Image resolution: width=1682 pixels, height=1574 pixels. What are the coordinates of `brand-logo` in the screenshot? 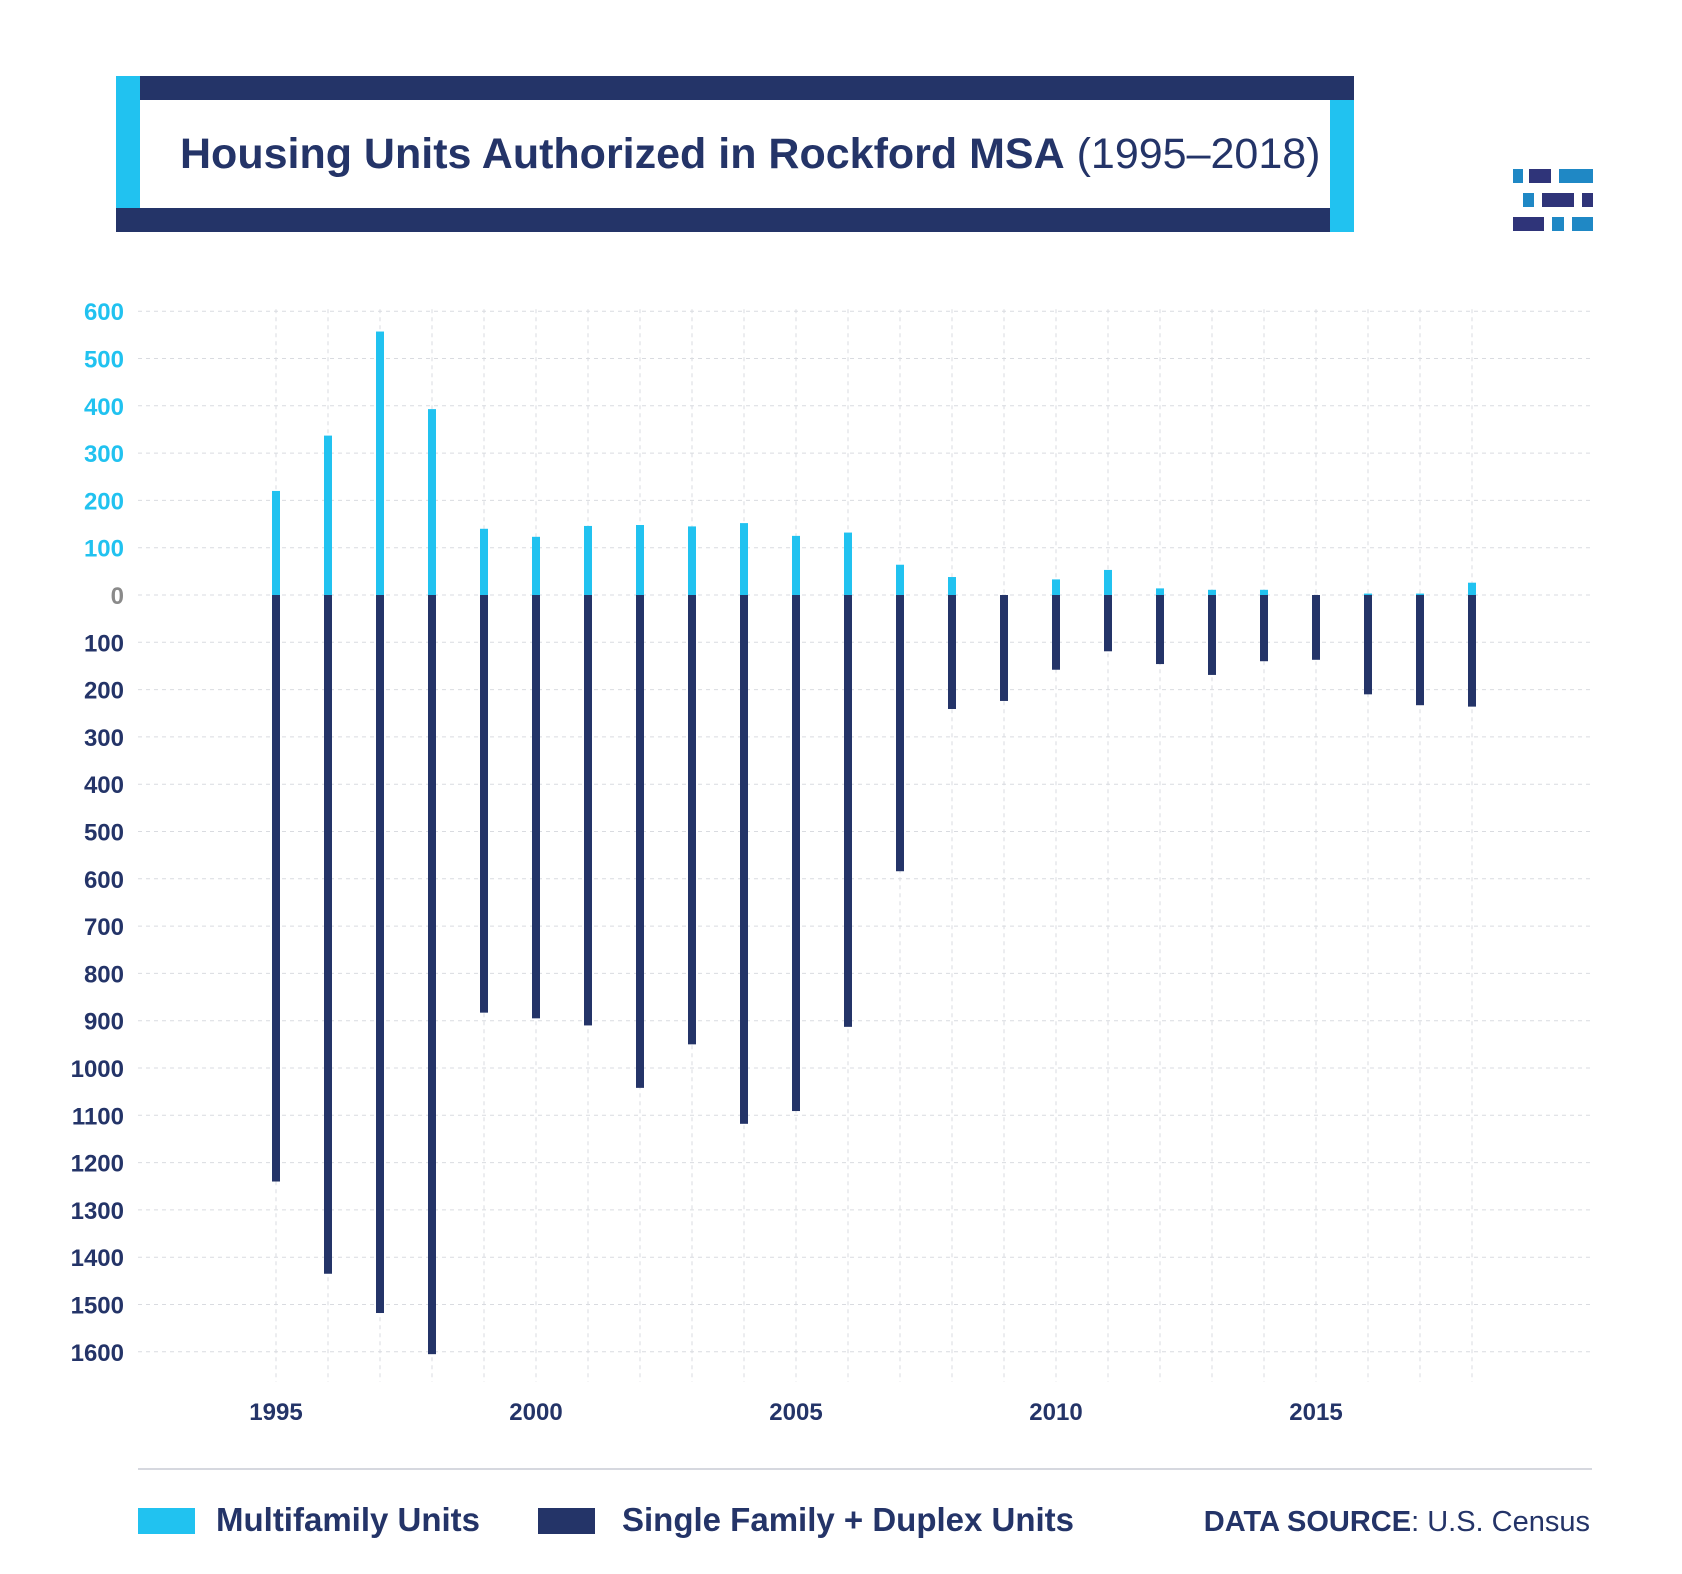 It's located at (1553, 200).